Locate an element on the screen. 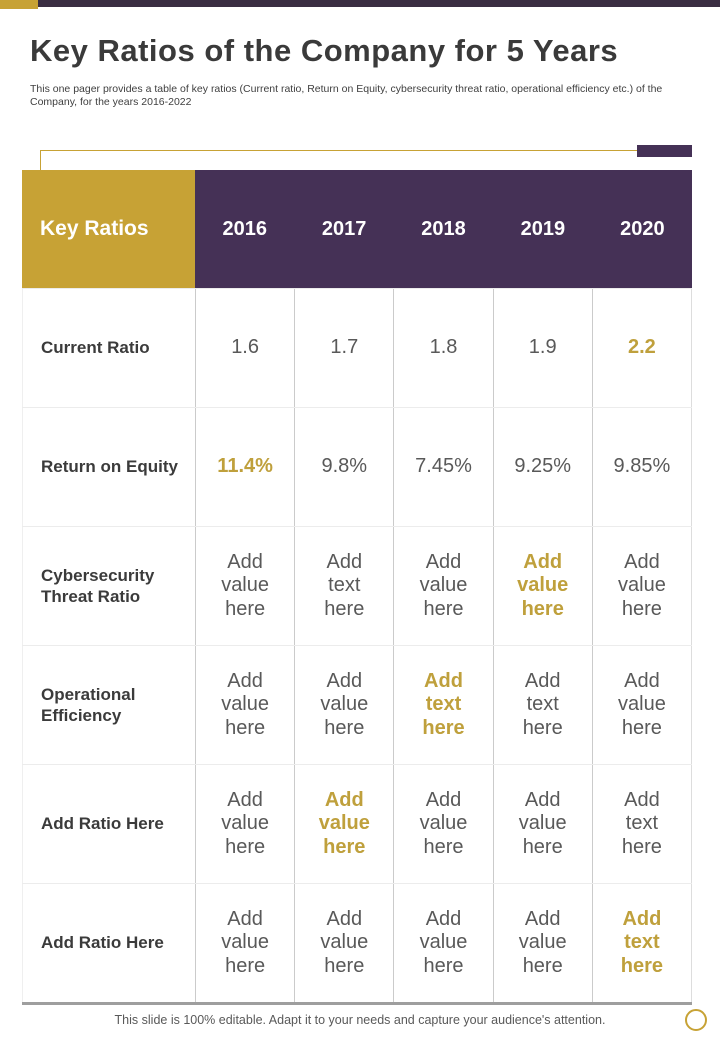 The height and width of the screenshot is (1040, 720). table-cell: 9.85% is located at coordinates (642, 467).